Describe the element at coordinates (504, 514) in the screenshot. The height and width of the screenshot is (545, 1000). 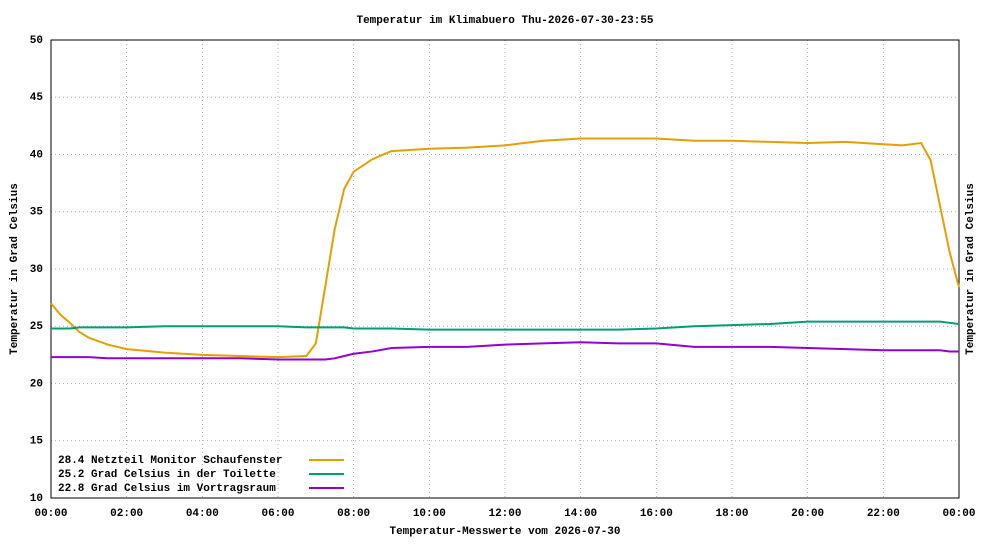
I see `x-tick-label: 12:00` at that location.